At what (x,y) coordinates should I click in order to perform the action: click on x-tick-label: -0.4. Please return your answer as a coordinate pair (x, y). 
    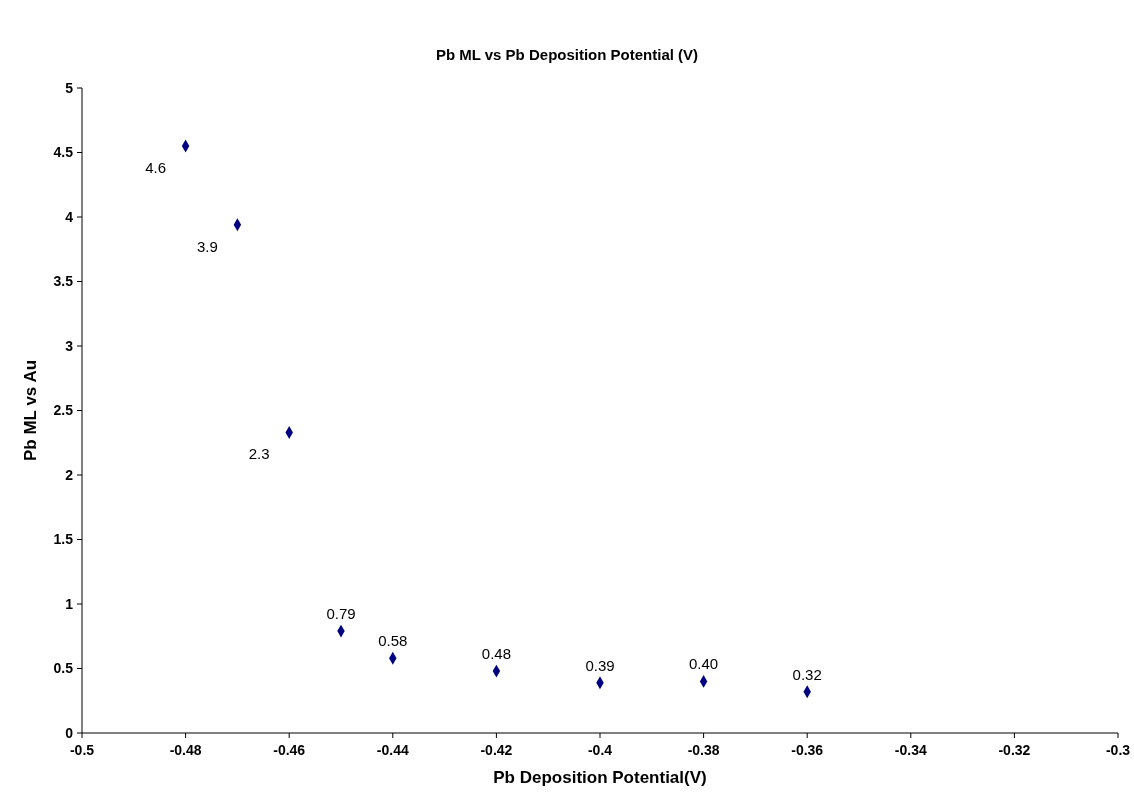
    Looking at the image, I should click on (600, 750).